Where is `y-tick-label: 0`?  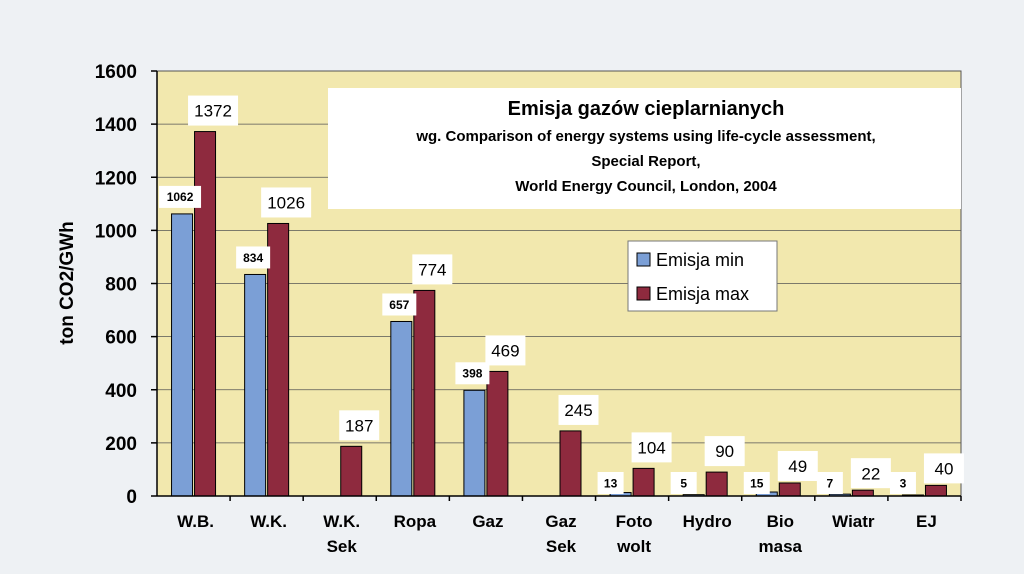
y-tick-label: 0 is located at coordinates (131, 497).